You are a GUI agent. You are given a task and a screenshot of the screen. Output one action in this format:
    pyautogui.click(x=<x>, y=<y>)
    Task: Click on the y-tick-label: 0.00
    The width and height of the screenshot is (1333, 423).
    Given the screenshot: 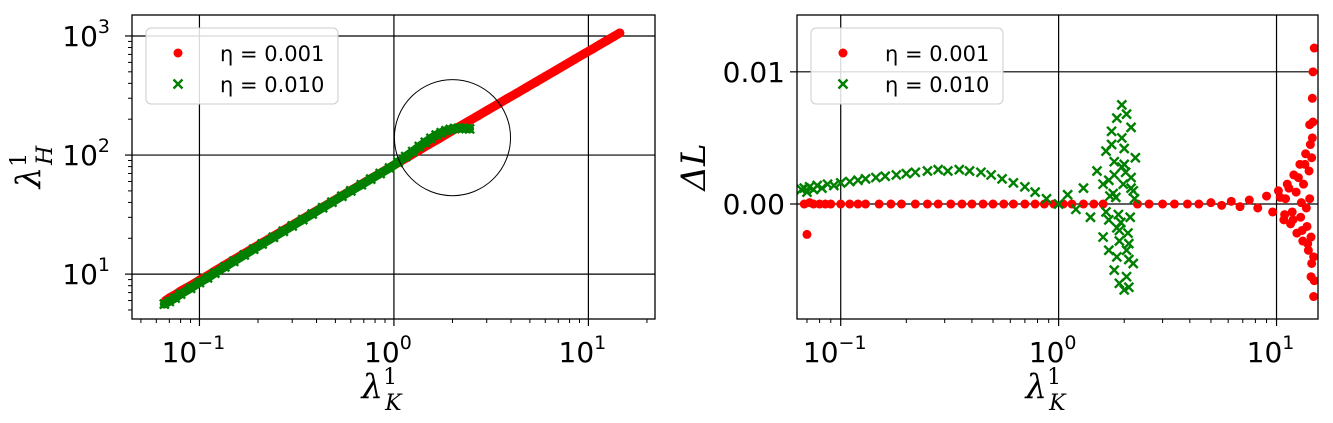 What is the action you would take?
    pyautogui.click(x=754, y=204)
    